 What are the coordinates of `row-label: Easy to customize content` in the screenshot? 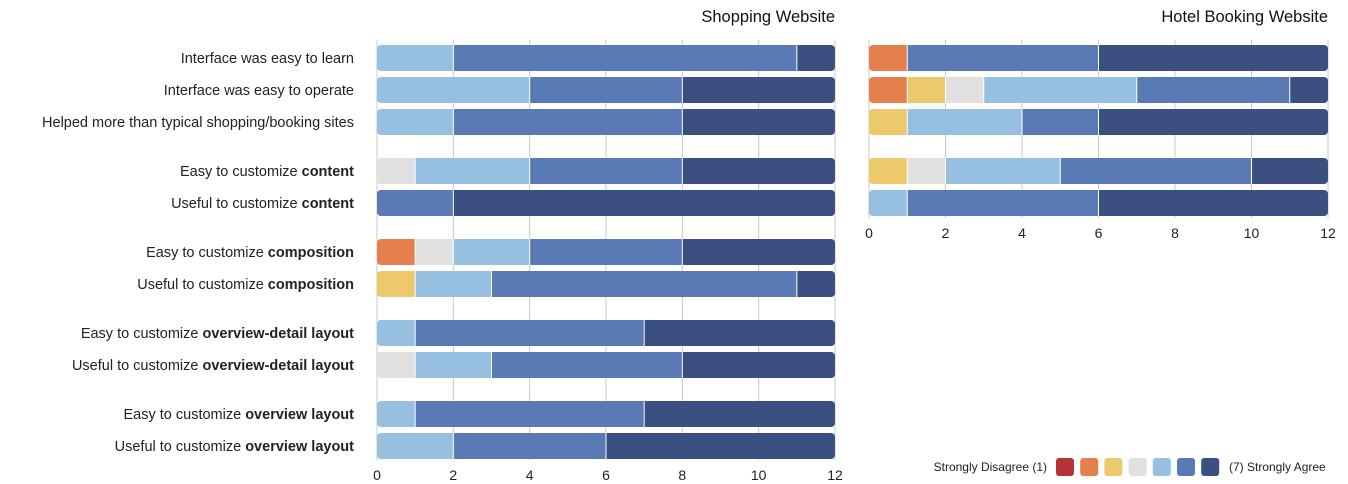 It's located at (267, 172).